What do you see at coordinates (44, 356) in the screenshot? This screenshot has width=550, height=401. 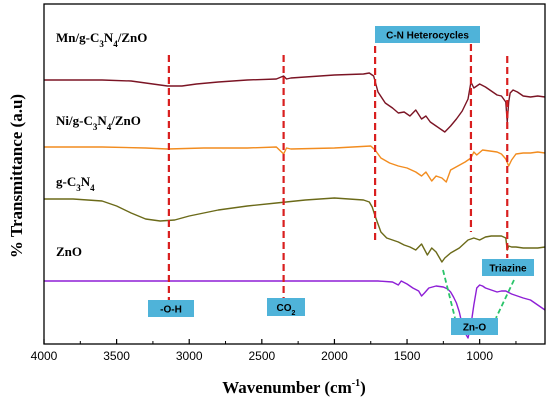 I see `x-tick-label: 4000` at bounding box center [44, 356].